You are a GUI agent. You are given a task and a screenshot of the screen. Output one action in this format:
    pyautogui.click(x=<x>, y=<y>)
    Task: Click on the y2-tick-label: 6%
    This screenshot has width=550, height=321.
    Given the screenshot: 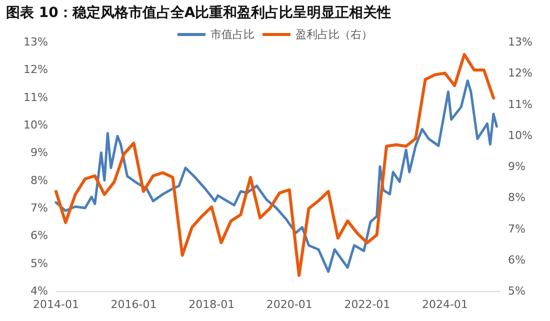 What is the action you would take?
    pyautogui.click(x=517, y=259)
    